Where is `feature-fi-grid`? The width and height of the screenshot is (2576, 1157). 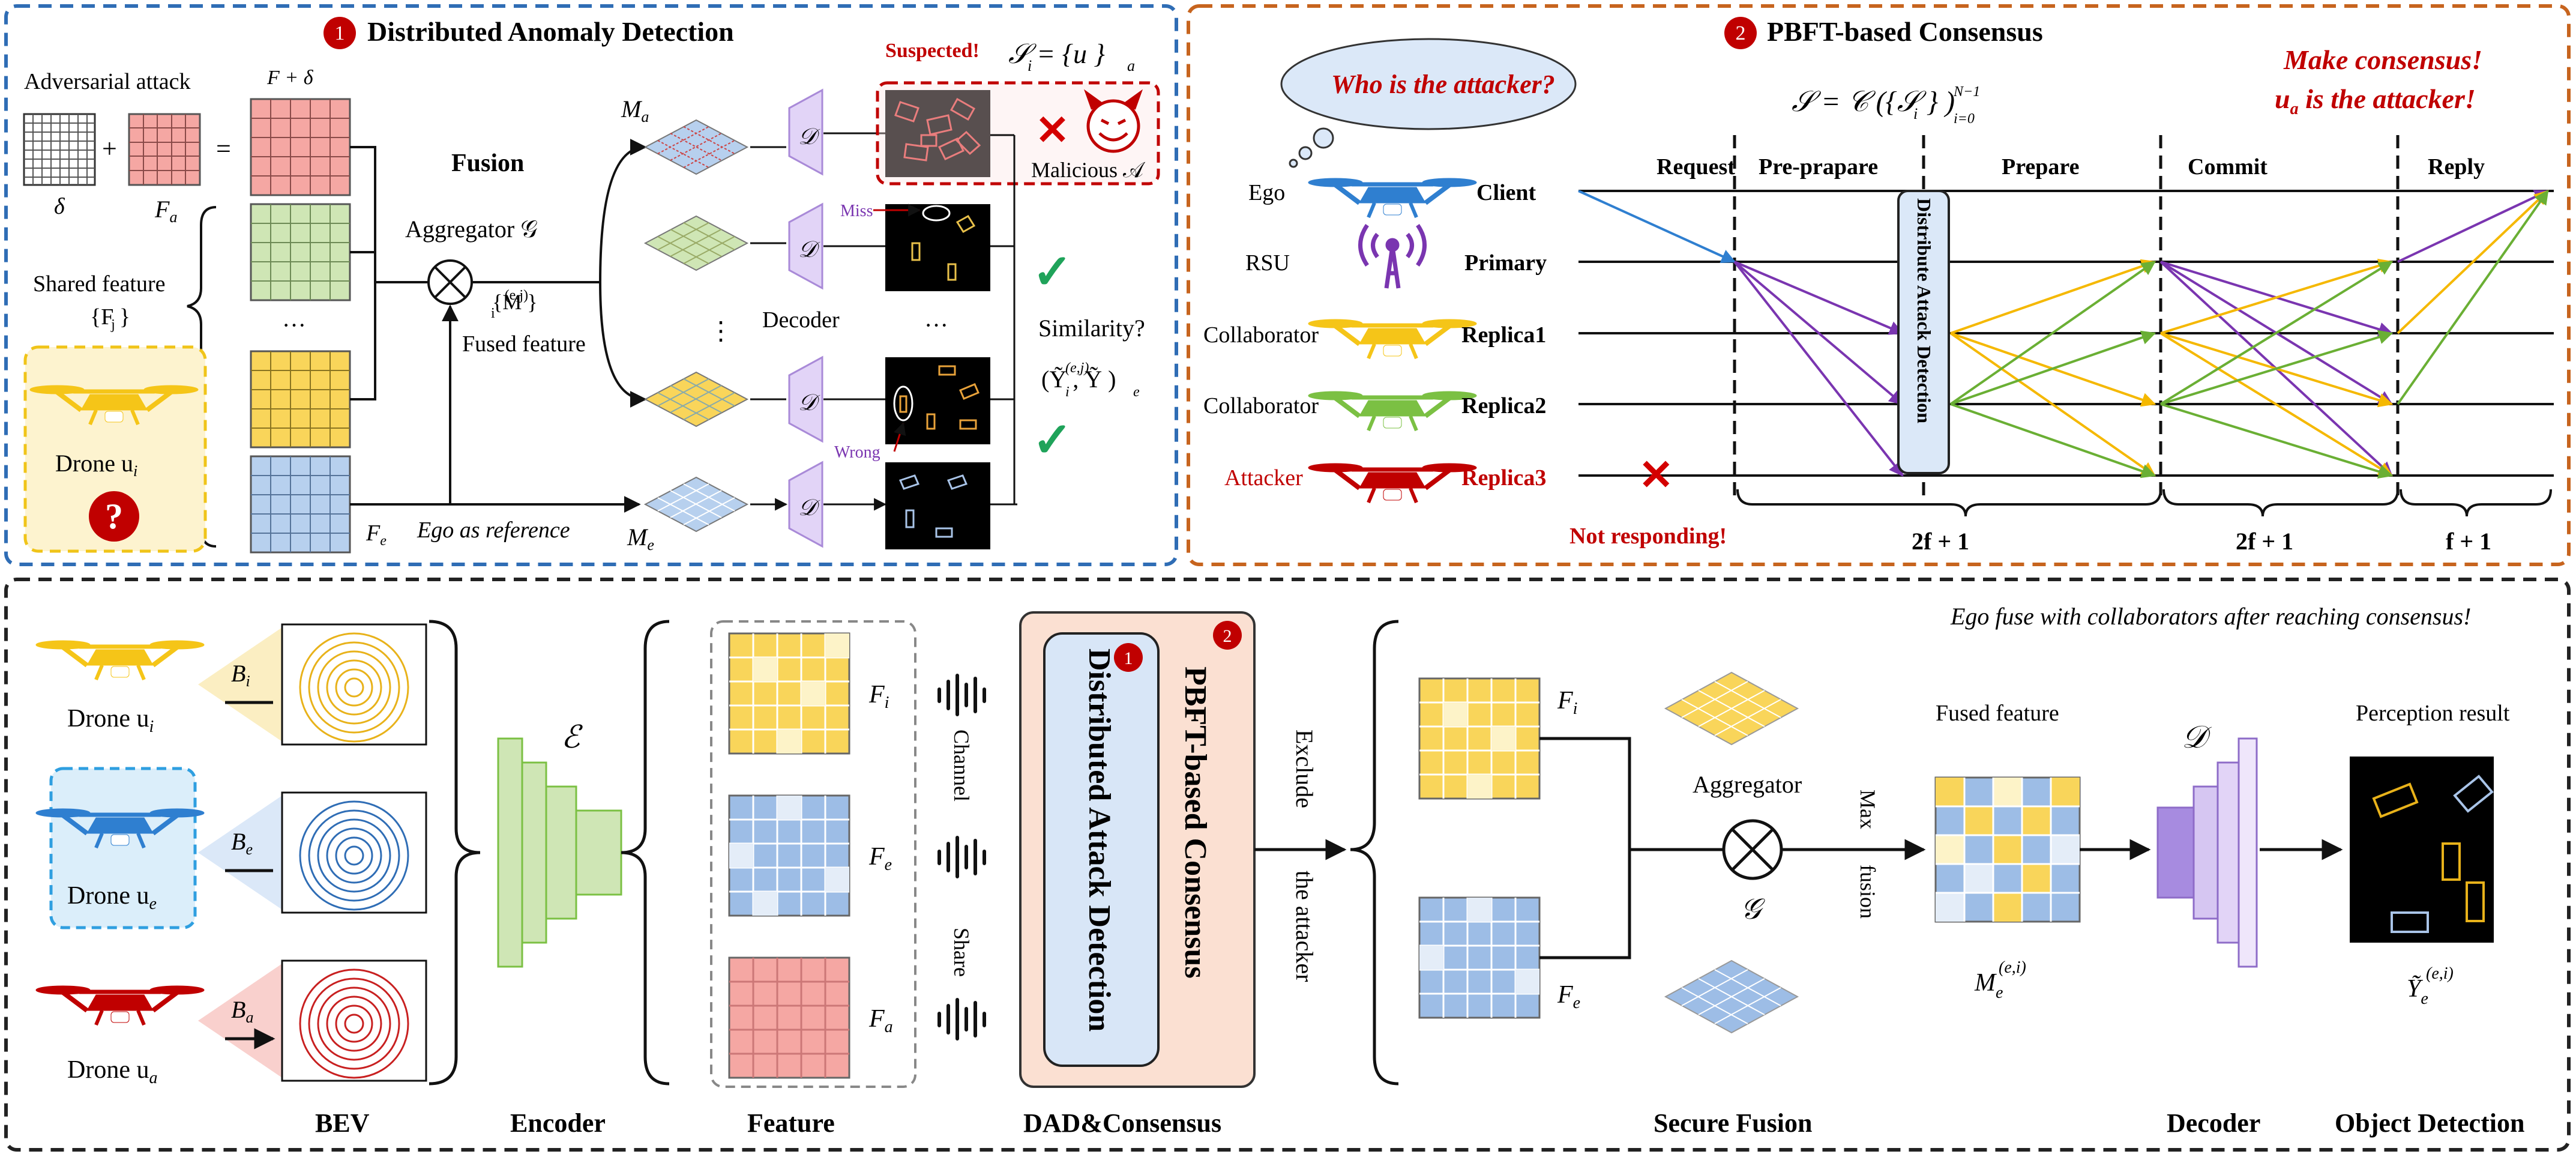
feature-fi-grid is located at coordinates (789, 693).